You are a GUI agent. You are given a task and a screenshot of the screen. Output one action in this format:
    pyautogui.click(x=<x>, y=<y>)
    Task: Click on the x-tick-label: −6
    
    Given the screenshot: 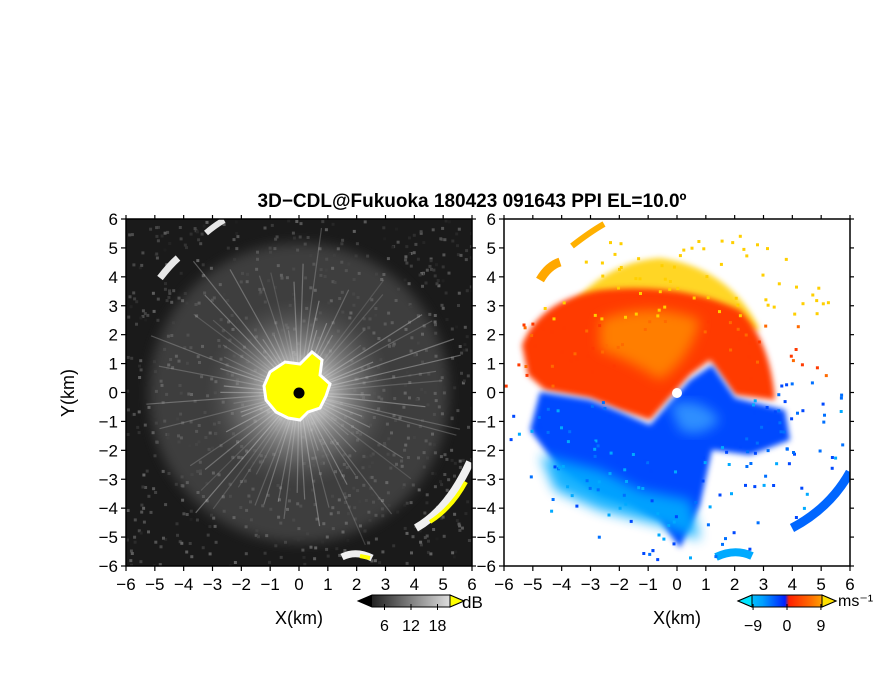 What is the action you would take?
    pyautogui.click(x=503, y=584)
    